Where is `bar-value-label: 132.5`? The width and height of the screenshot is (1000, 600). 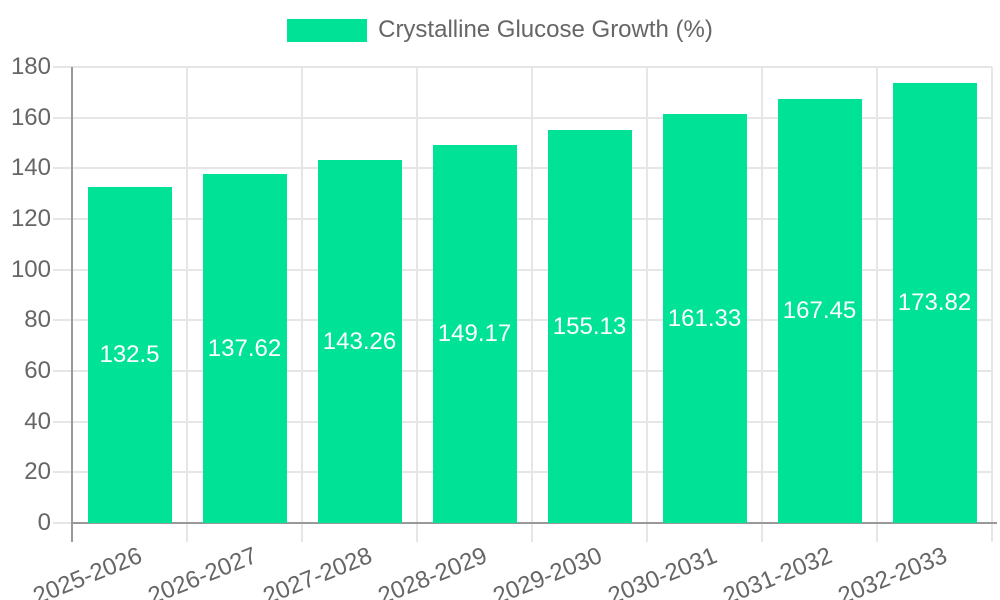
bar-value-label: 132.5 is located at coordinates (129, 355).